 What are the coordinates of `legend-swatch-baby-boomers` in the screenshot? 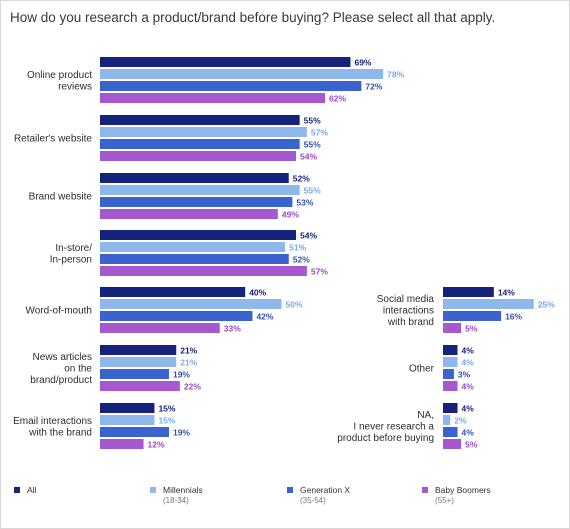 It's located at (425, 490).